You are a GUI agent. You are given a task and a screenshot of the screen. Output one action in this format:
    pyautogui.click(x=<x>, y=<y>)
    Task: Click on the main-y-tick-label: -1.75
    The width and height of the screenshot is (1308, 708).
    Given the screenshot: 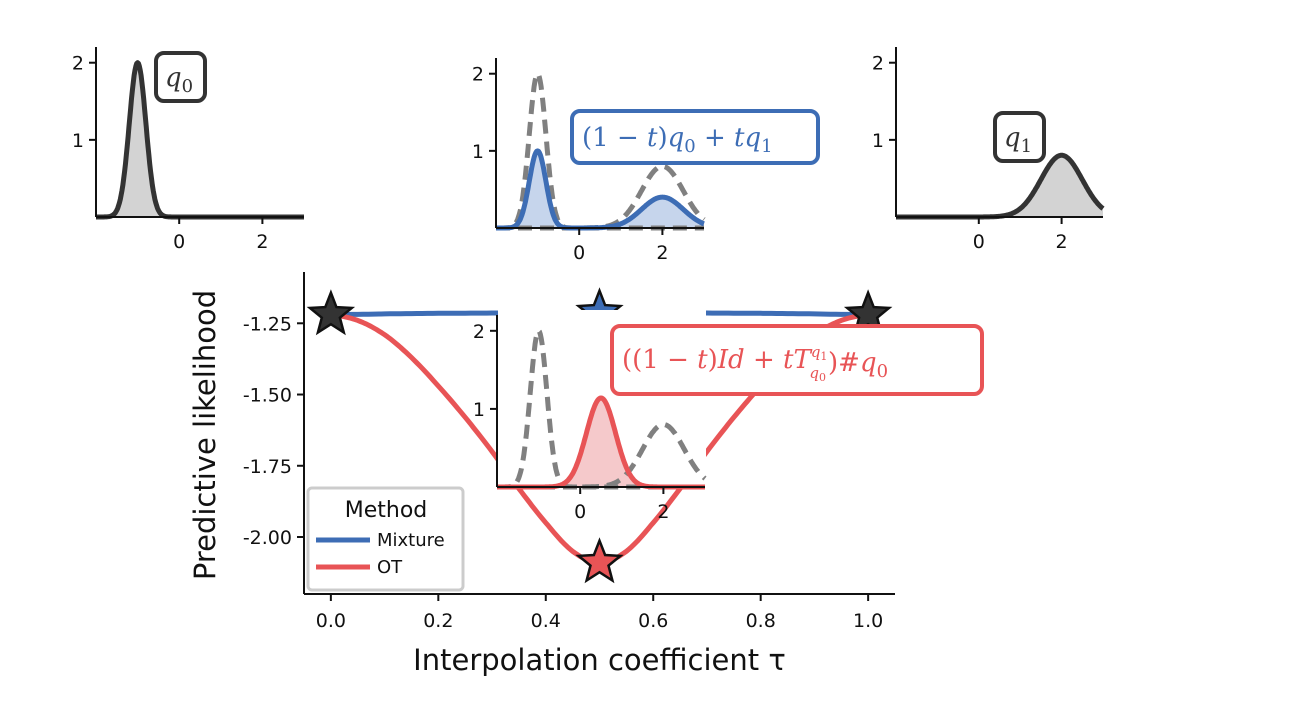 What is the action you would take?
    pyautogui.click(x=267, y=467)
    